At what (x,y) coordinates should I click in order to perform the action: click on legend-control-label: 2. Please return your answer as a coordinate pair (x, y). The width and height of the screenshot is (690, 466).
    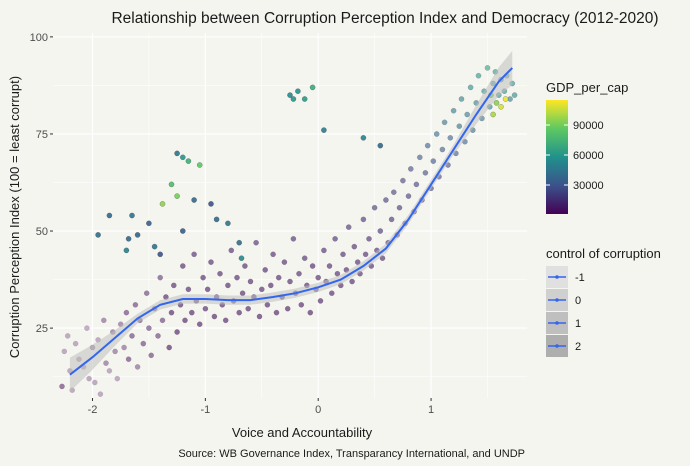
    Looking at the image, I should click on (578, 347).